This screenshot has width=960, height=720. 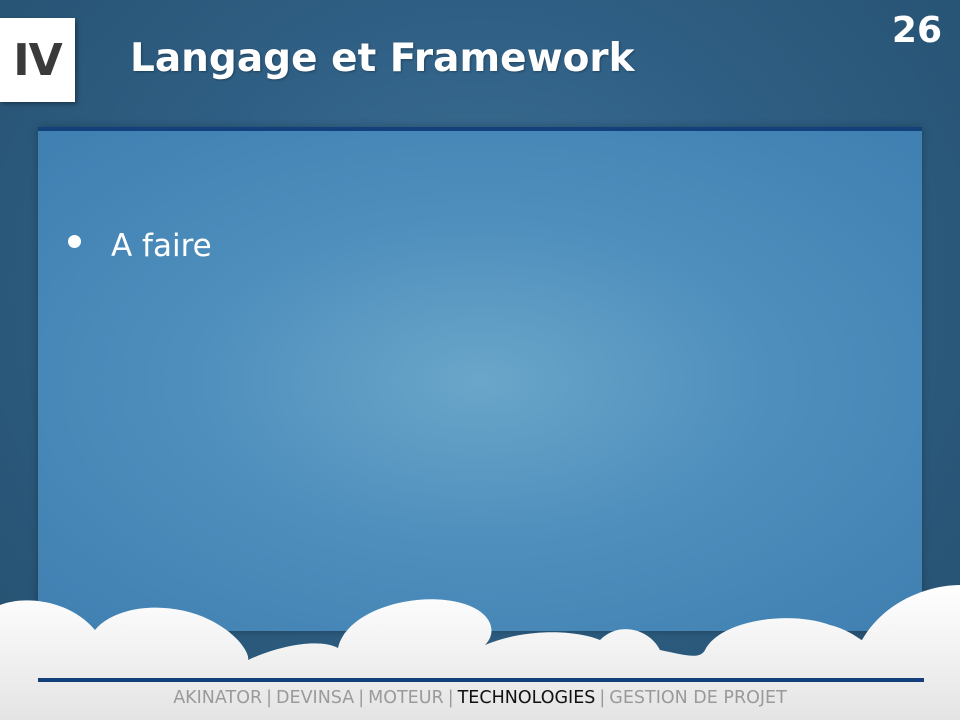 I want to click on nav-item-devinsa: DEVINSA, so click(x=315, y=698).